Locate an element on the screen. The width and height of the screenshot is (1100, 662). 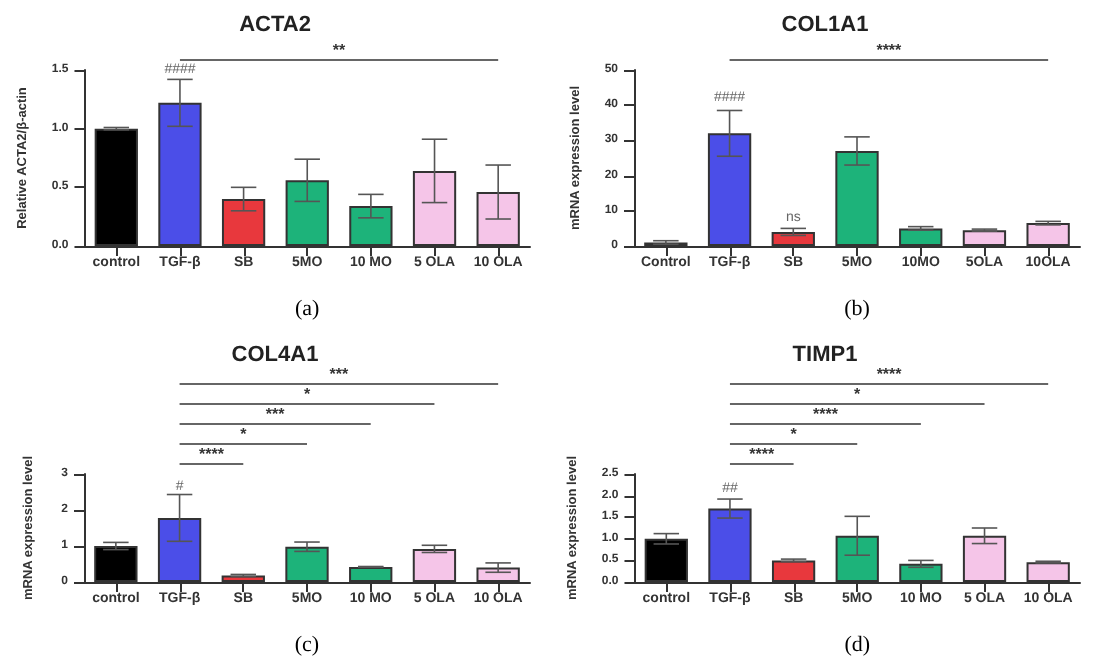
chart-title: ACTA2 is located at coordinates (275, 25).